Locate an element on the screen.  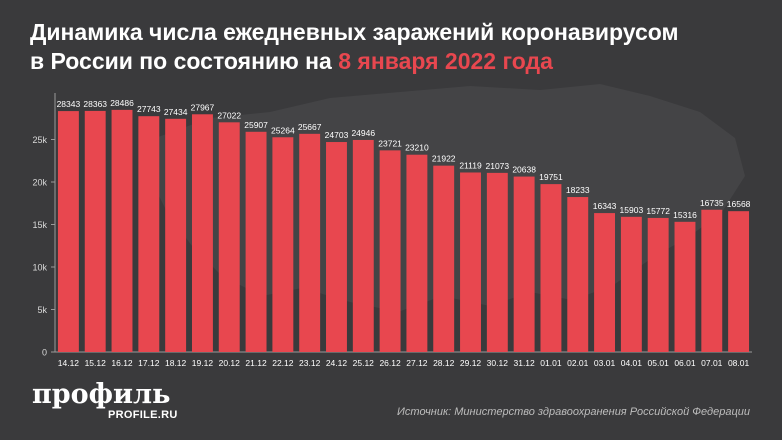
y-tick-label: 0 is located at coordinates (44, 353).